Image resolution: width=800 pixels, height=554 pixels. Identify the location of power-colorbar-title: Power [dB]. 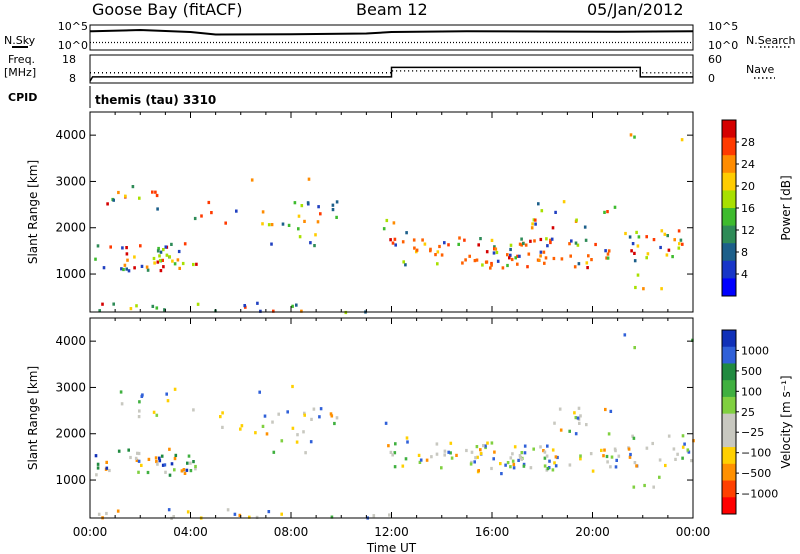
(786, 207).